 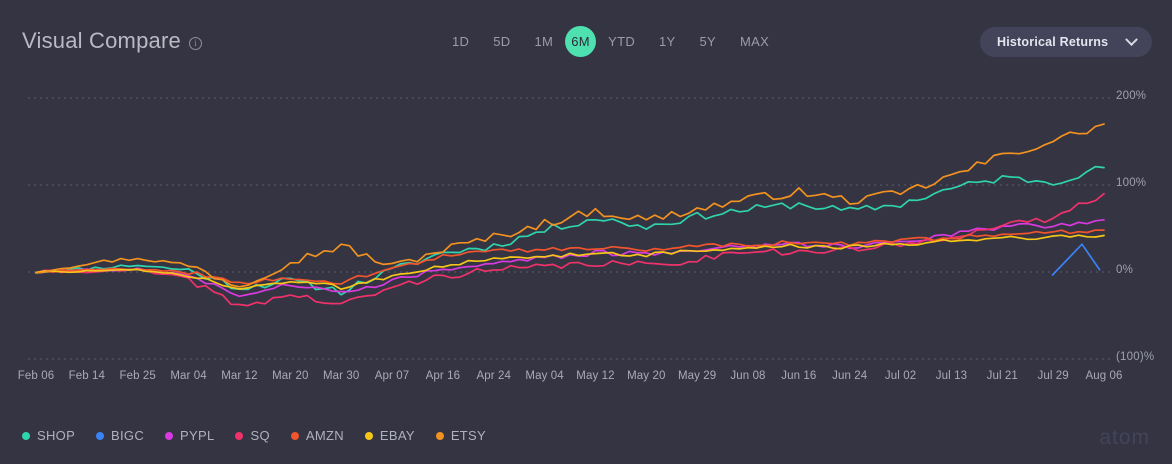 What do you see at coordinates (799, 376) in the screenshot?
I see `x-tick-label: Jun 16` at bounding box center [799, 376].